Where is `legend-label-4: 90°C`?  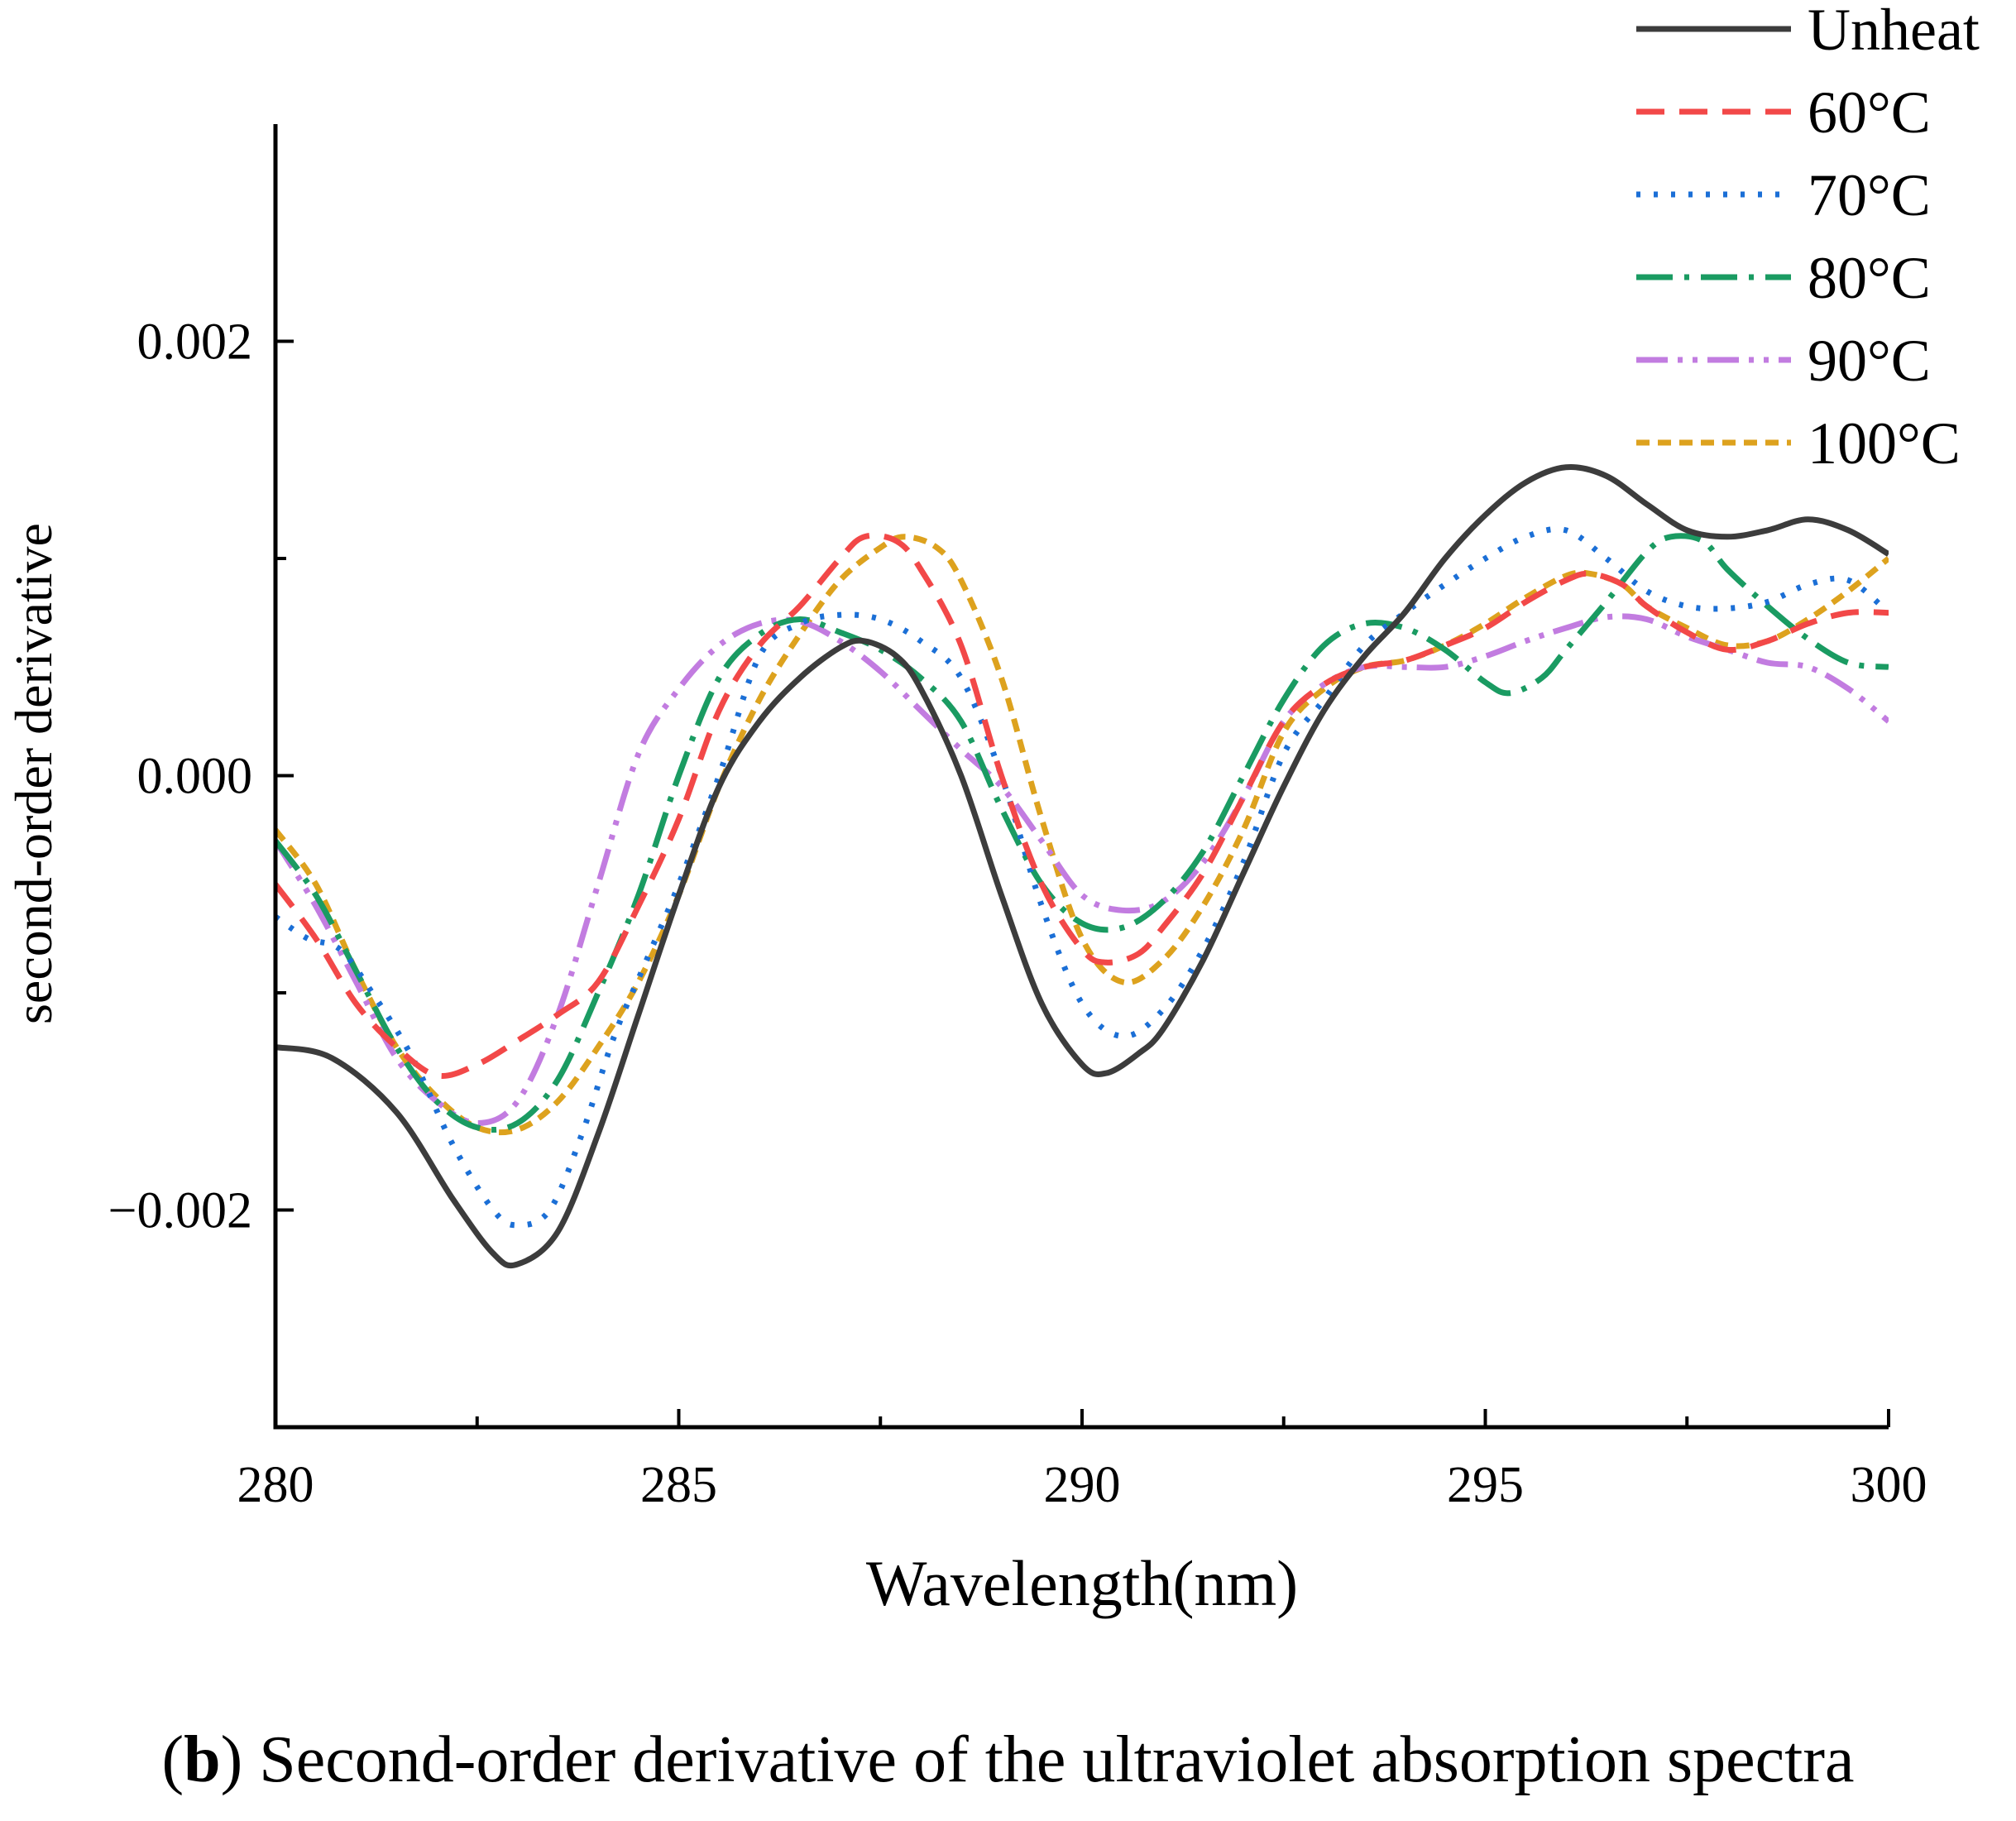
legend-label-4: 90°C is located at coordinates (1870, 361).